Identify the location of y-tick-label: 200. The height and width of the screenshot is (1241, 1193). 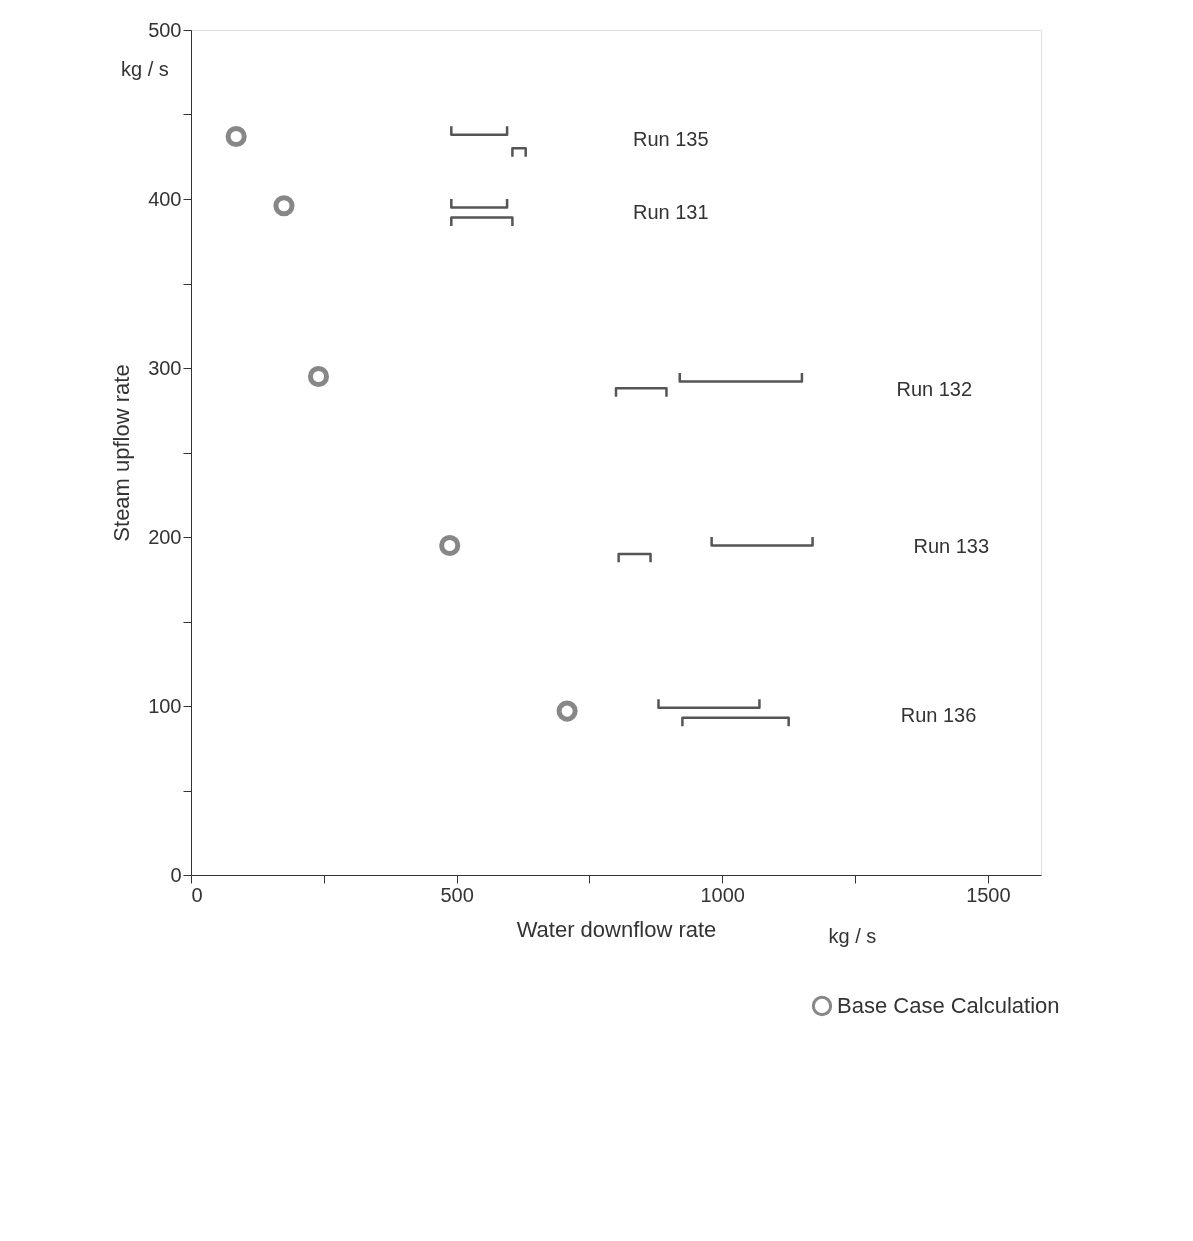
(165, 536).